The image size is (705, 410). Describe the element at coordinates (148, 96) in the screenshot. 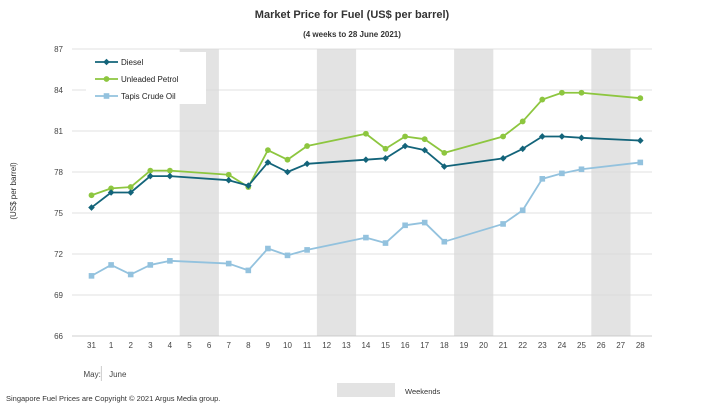

I see `legend-tapis-crude-oil-label: Tapis Crude Oil` at that location.